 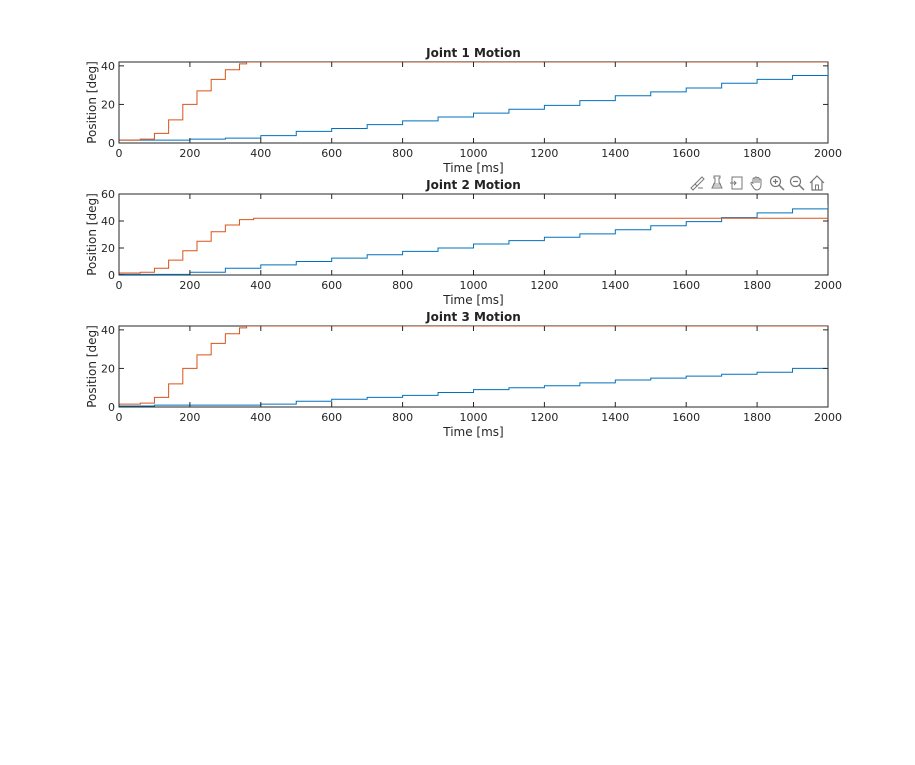 I want to click on chart-title: Joint 3 Motion, so click(x=473, y=317).